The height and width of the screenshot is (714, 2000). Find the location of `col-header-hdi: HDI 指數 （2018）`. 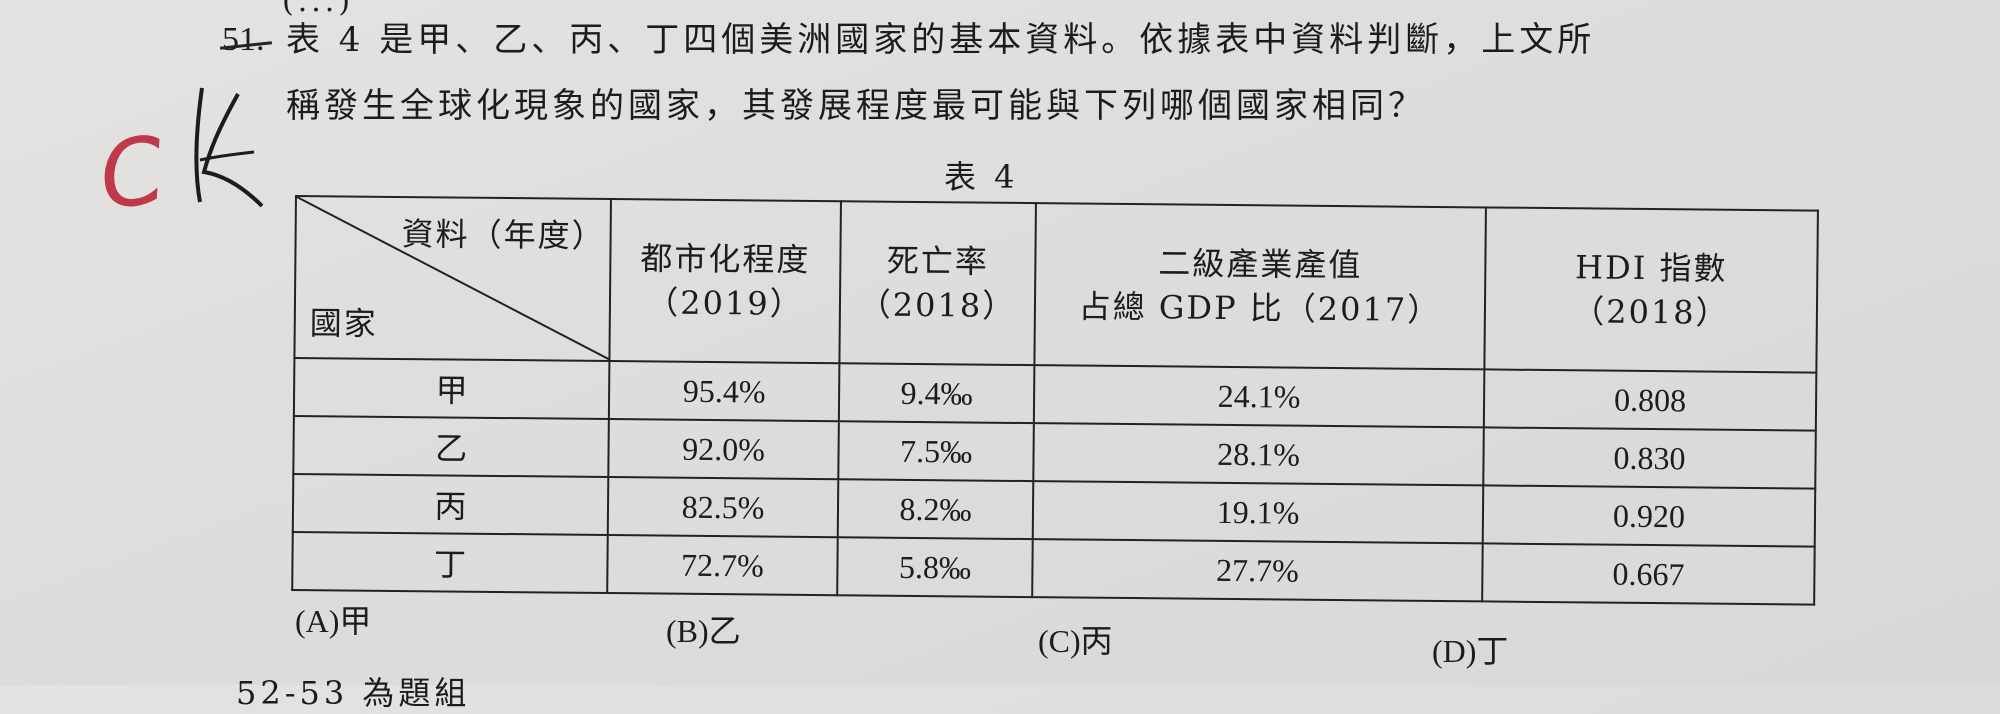

col-header-hdi: HDI 指數 （2018） is located at coordinates (1651, 290).